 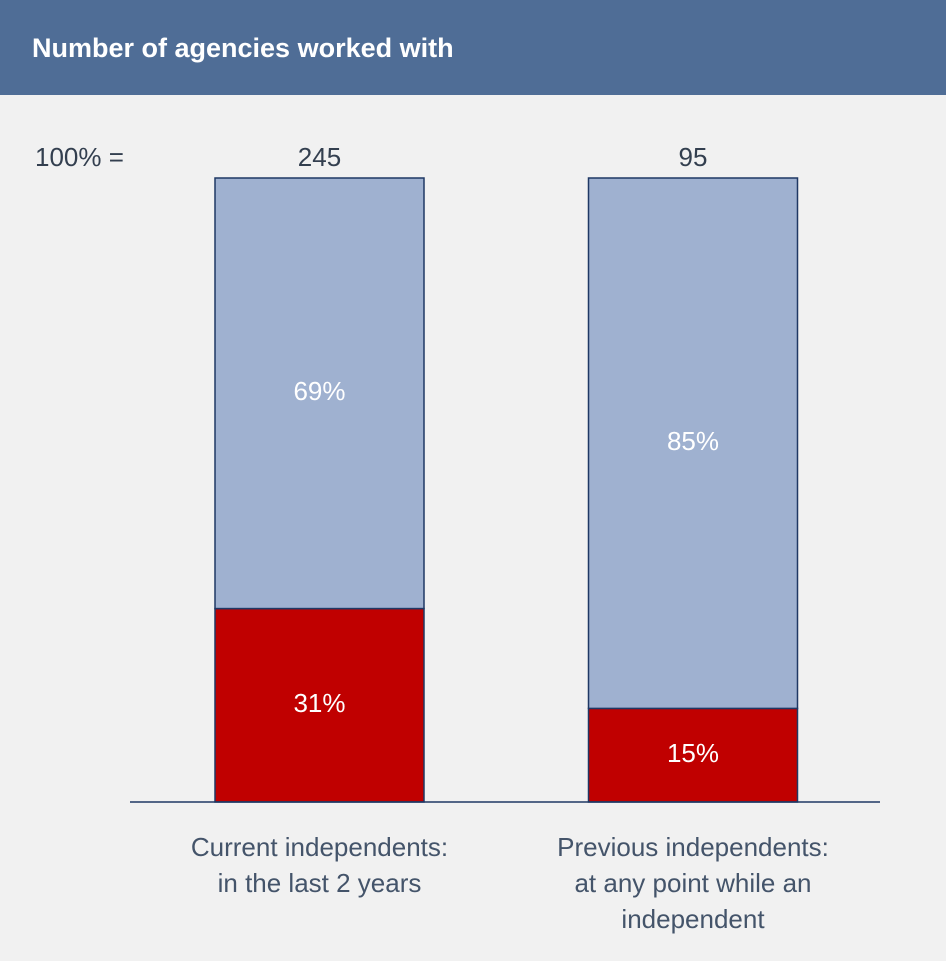 What do you see at coordinates (473, 47) in the screenshot?
I see `header-bar` at bounding box center [473, 47].